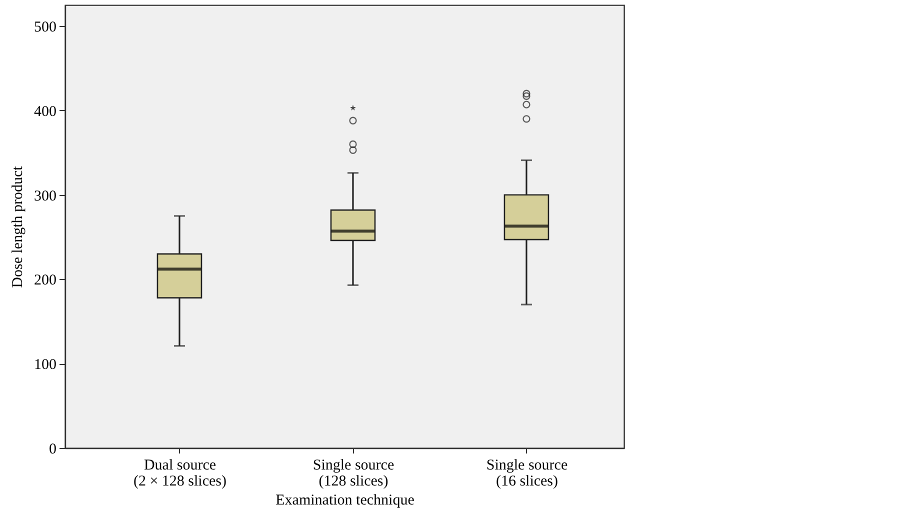 The width and height of the screenshot is (902, 519). What do you see at coordinates (353, 474) in the screenshot?
I see `x-tick-label: Single source (128 slices)` at bounding box center [353, 474].